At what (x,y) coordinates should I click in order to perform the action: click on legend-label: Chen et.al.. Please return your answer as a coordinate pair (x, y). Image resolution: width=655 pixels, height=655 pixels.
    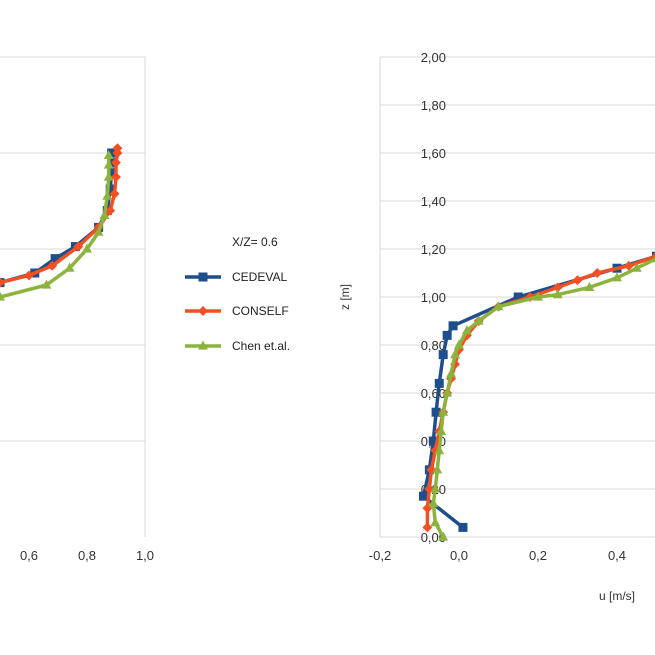
    Looking at the image, I should click on (261, 346).